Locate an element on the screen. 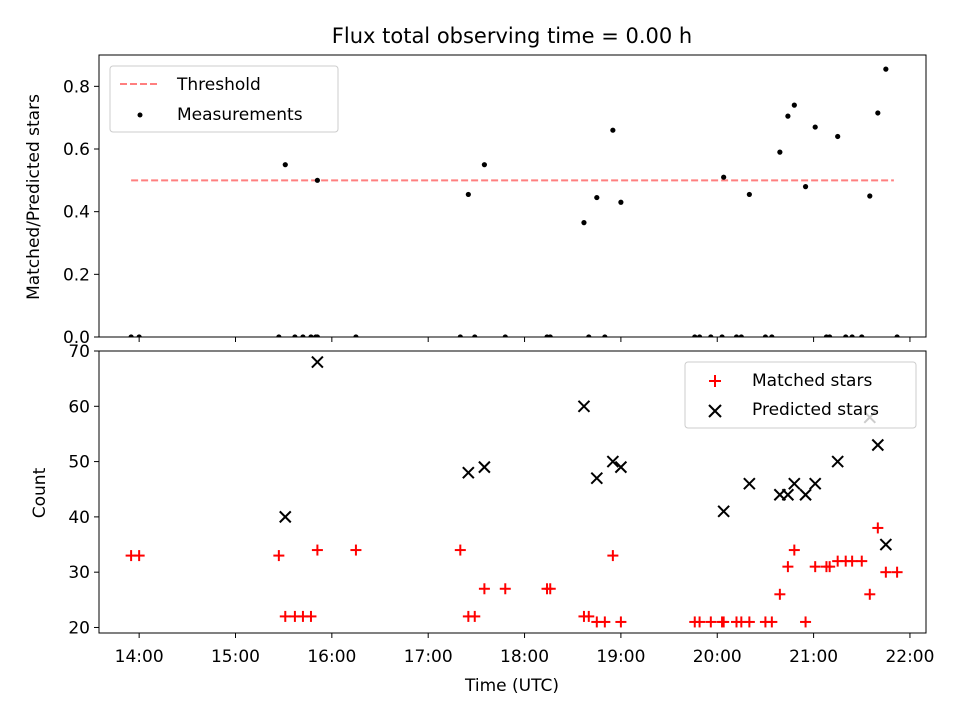  legend-threshold-label: Threshold is located at coordinates (218, 85).